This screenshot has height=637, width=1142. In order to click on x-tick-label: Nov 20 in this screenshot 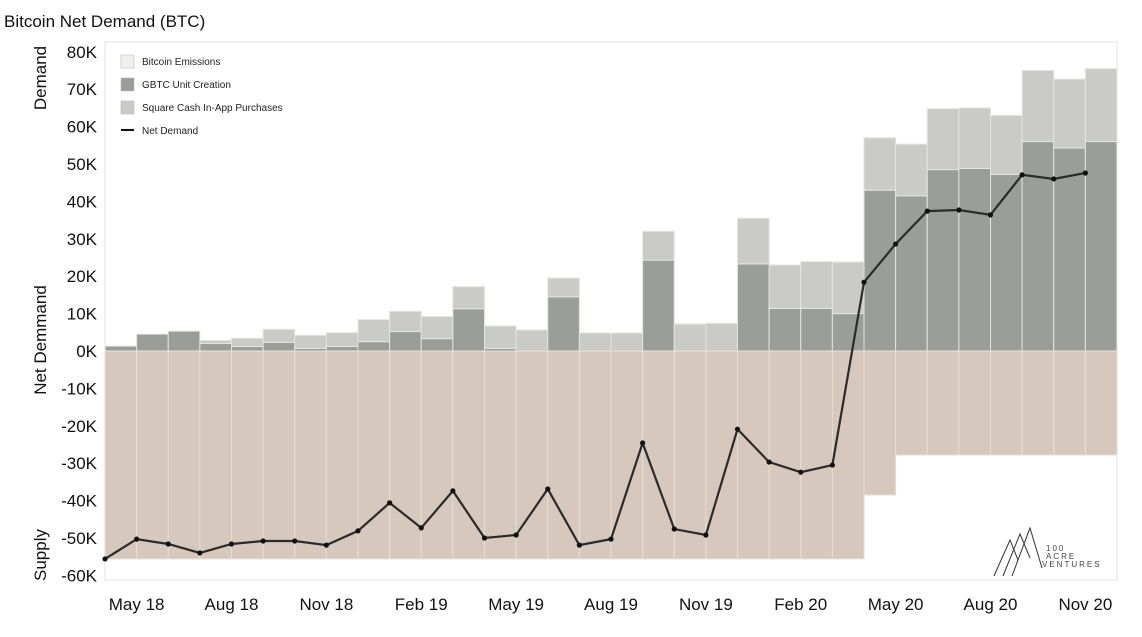, I will do `click(1085, 604)`.